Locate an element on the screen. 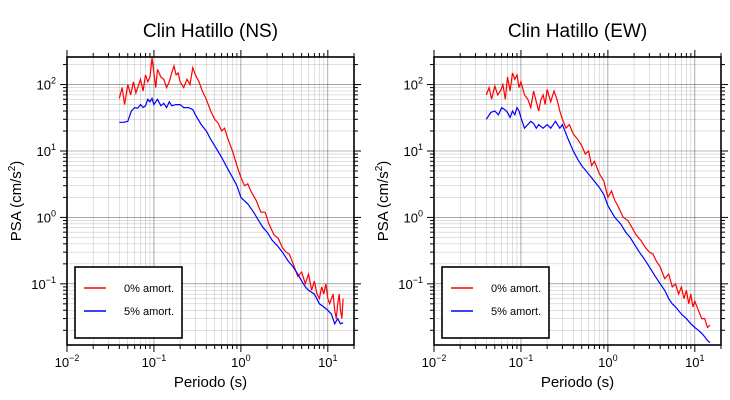 Image resolution: width=730 pixels, height=400 pixels. chart-title: Clin Hatillo (EW) is located at coordinates (577, 31).